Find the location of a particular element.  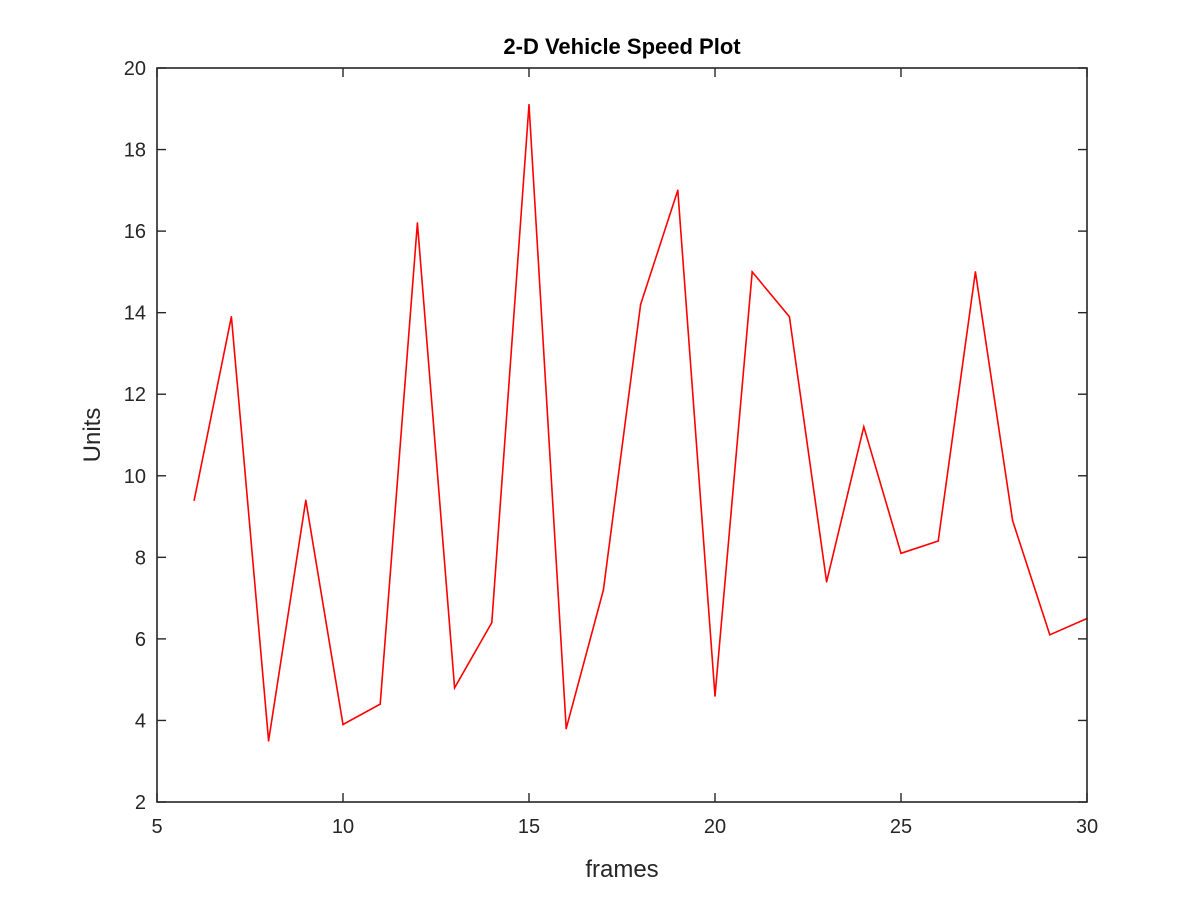

y-tick-label: 16 is located at coordinates (135, 232).